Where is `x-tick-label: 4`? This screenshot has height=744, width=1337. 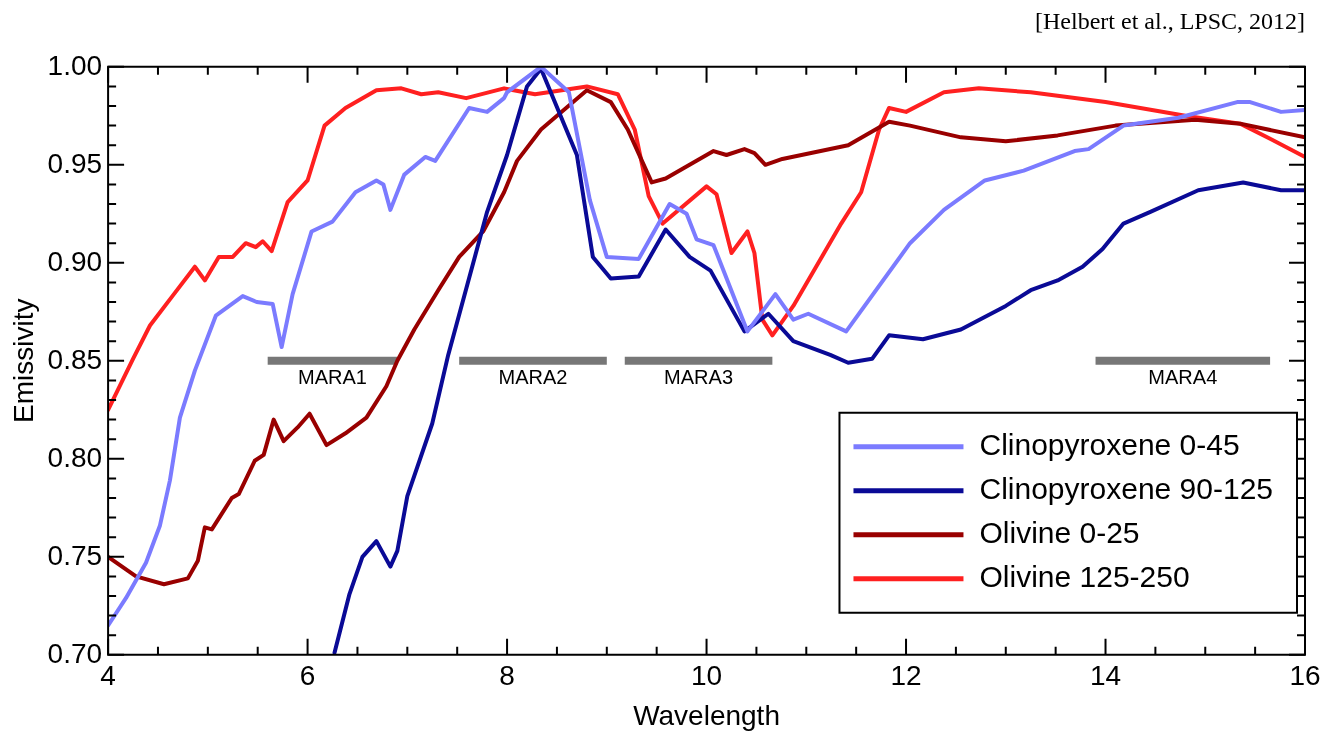
x-tick-label: 4 is located at coordinates (108, 676).